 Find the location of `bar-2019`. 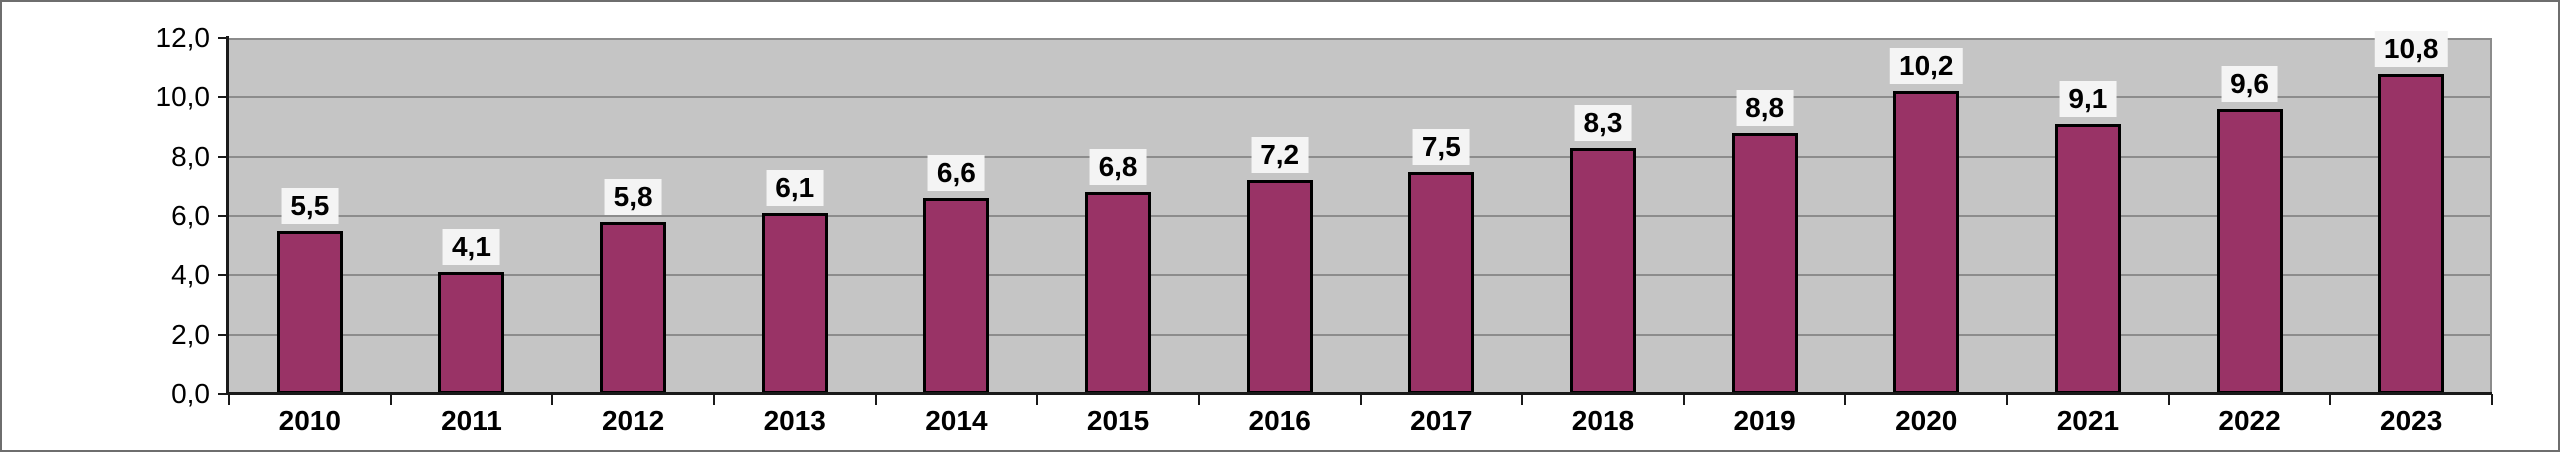

bar-2019 is located at coordinates (1764, 263).